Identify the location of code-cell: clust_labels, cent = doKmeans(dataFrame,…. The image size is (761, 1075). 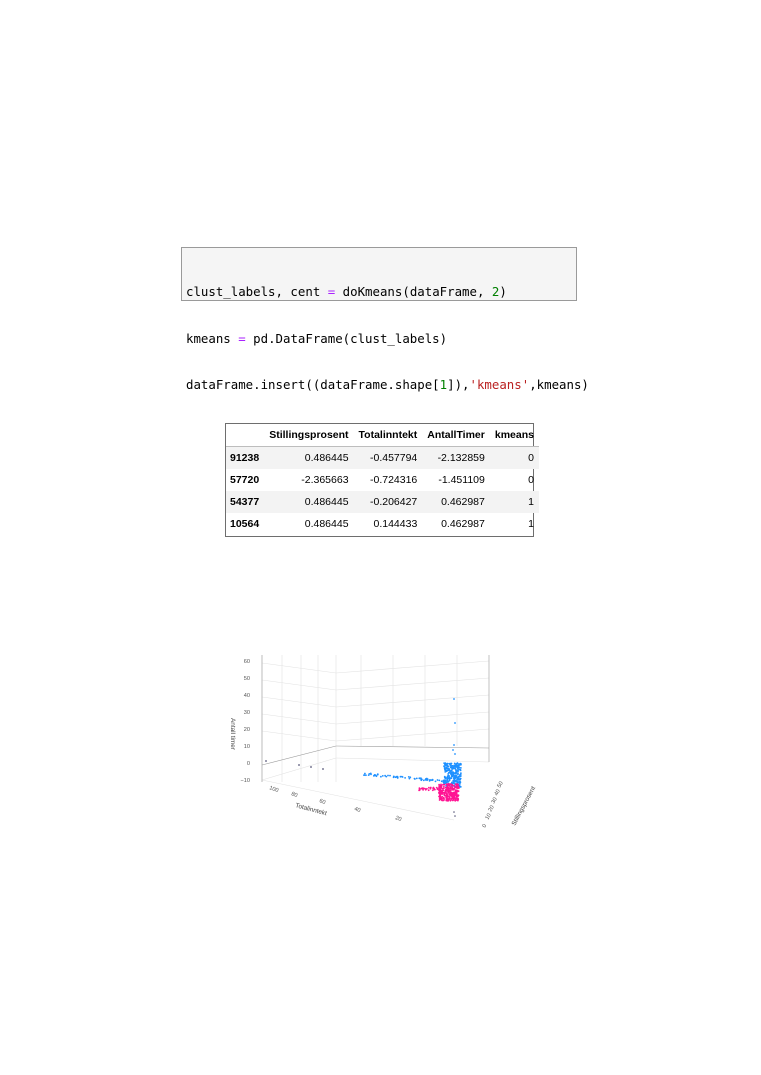
(385, 319).